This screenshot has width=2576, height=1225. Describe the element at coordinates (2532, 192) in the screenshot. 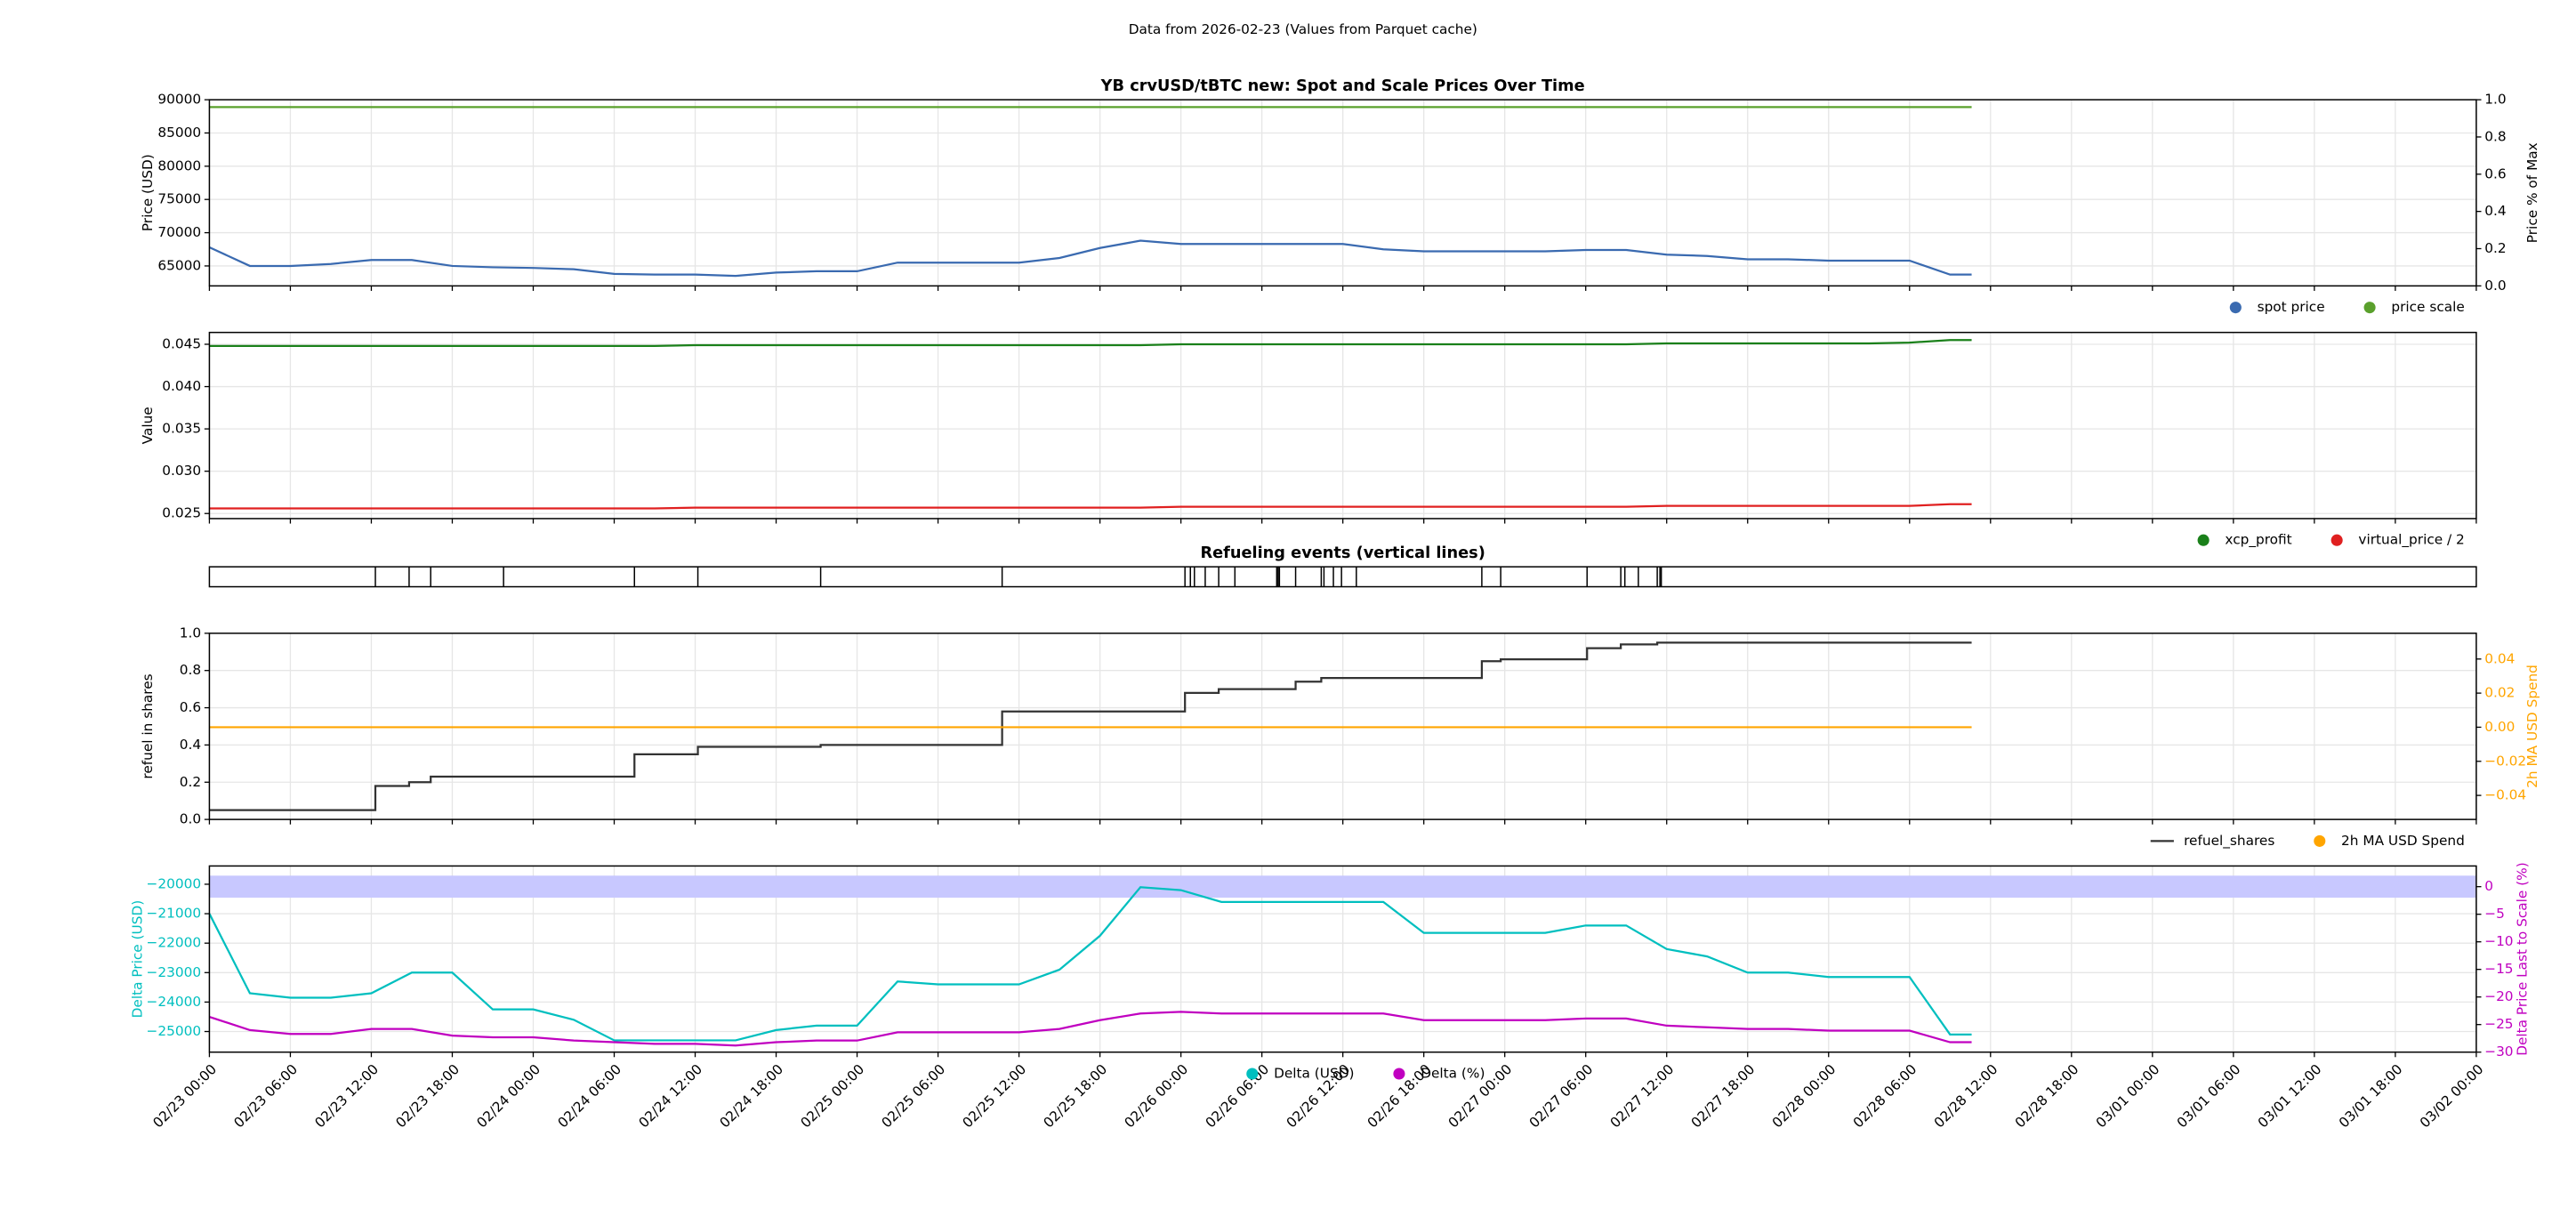

I see `y2-axis-label: Price % of Max` at that location.